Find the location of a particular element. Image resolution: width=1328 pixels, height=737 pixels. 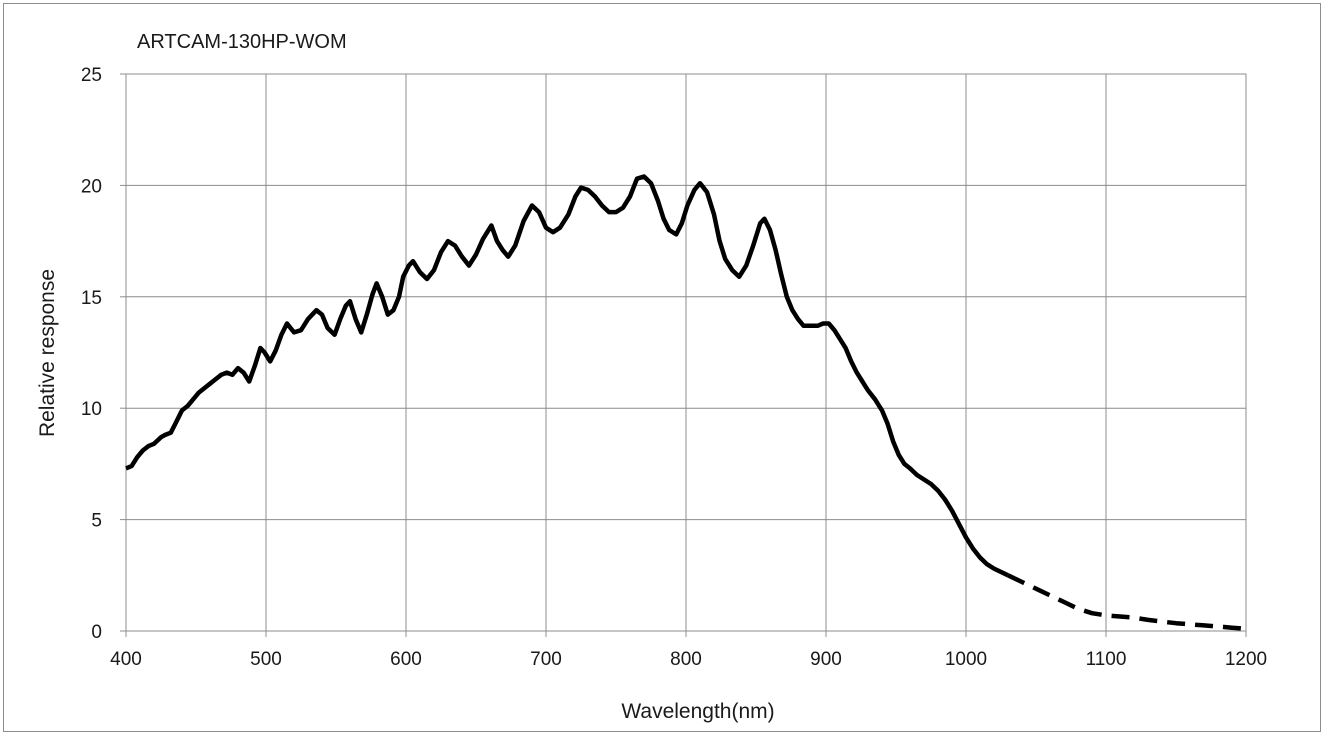

y-tick-label: 10 is located at coordinates (91, 409).